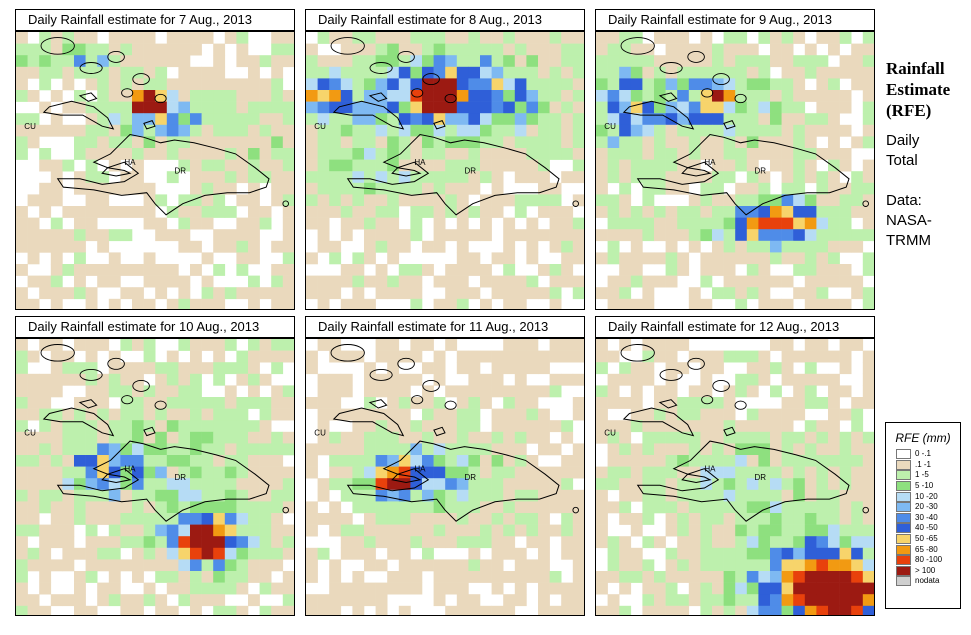  Describe the element at coordinates (368, 115) in the screenshot. I see `coastline` at that location.